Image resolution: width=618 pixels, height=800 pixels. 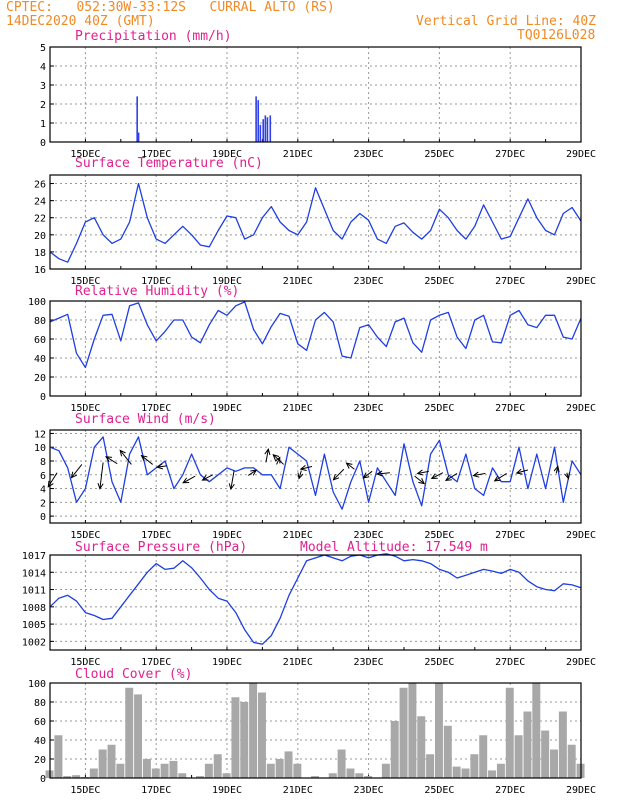 I want to click on y-tick-label: 1017, so click(x=34, y=556).